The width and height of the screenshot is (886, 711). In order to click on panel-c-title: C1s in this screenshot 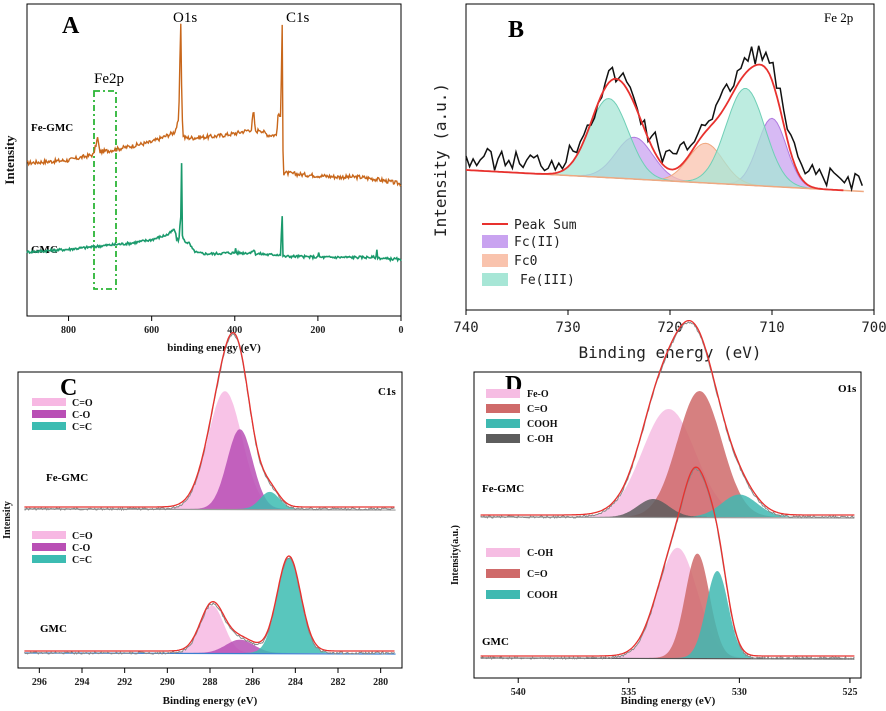, I will do `click(387, 392)`.